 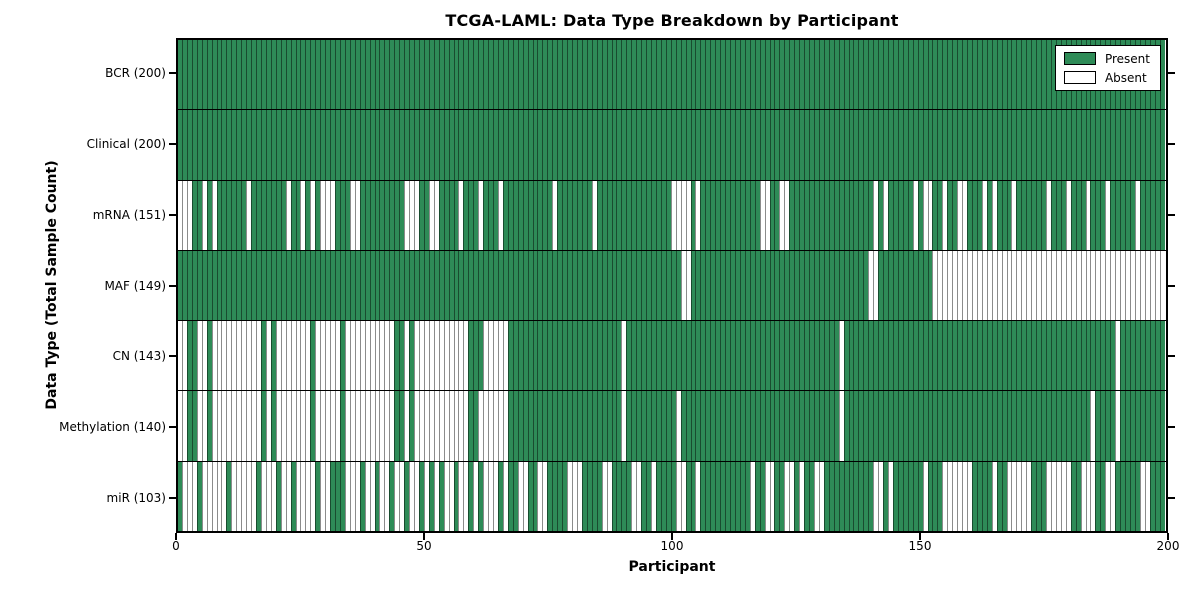 I want to click on x-tick, so click(x=424, y=536).